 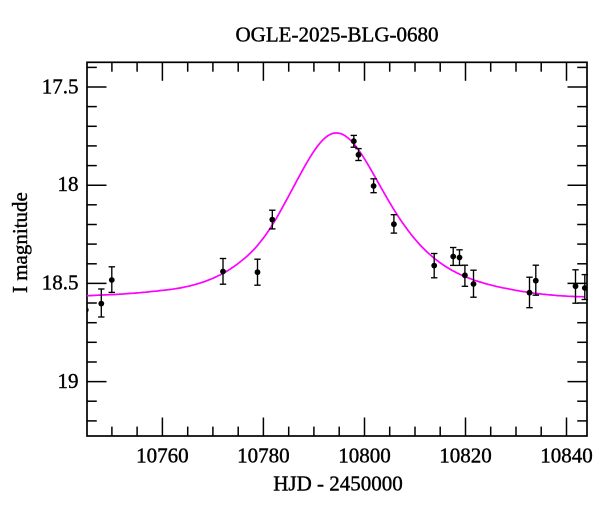 What do you see at coordinates (263, 456) in the screenshot?
I see `svg-text: 10780` at bounding box center [263, 456].